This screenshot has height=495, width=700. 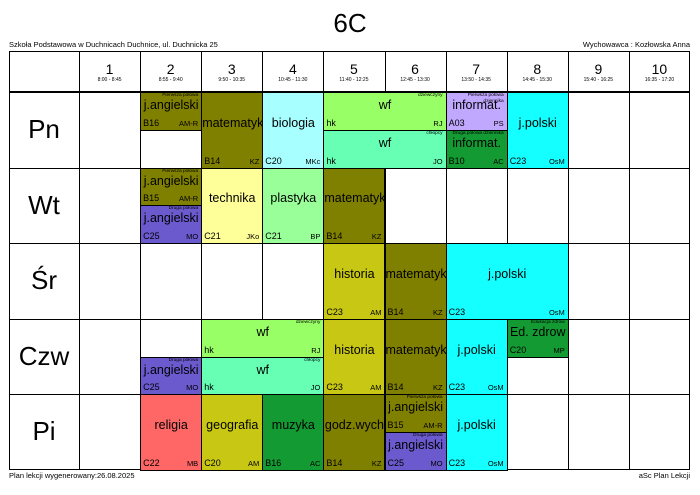 What do you see at coordinates (44, 355) in the screenshot?
I see `day-label: Czw` at bounding box center [44, 355].